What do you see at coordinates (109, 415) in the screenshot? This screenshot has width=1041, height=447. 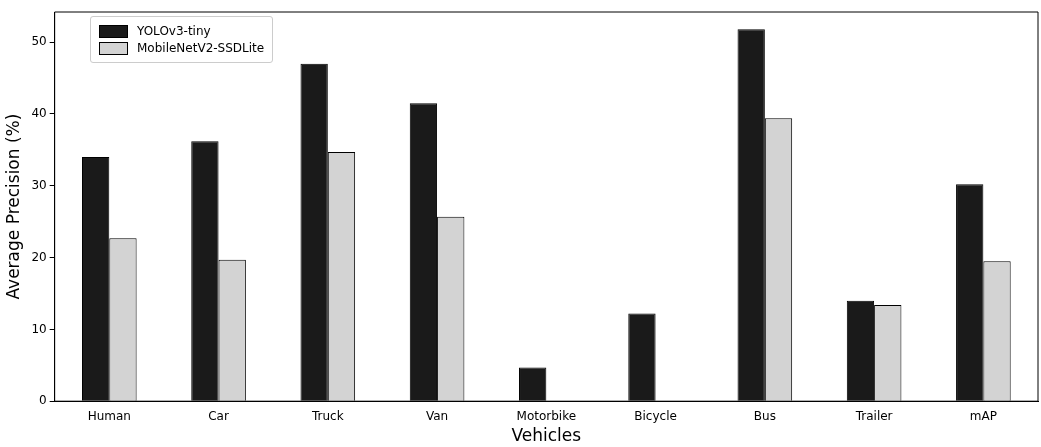 I see `x-tick-label: Human` at bounding box center [109, 415].